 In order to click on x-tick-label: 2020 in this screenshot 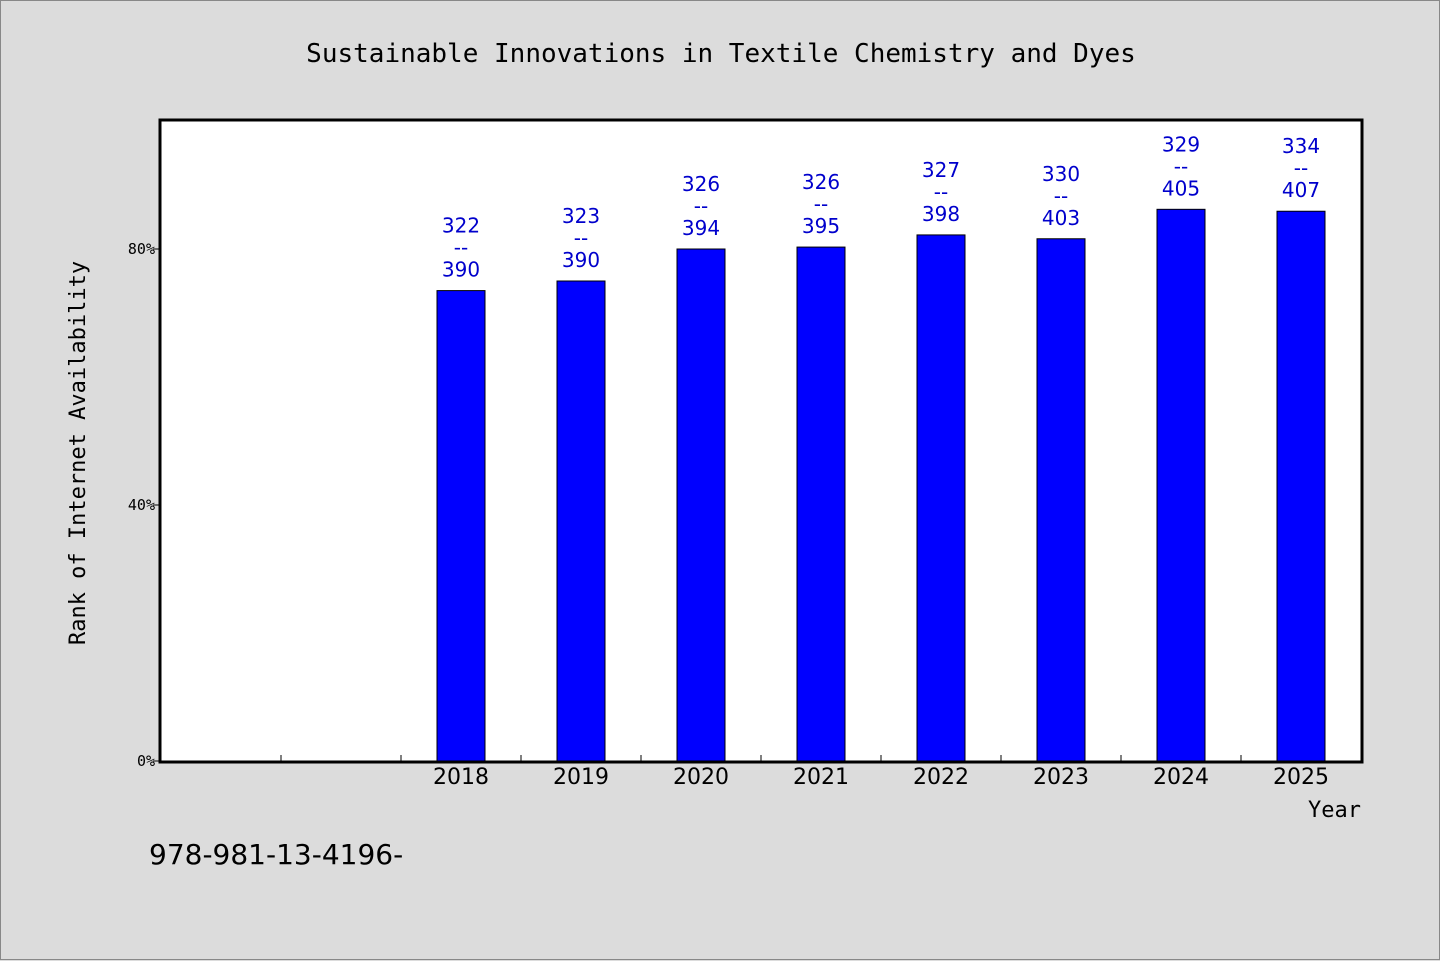, I will do `click(701, 777)`.